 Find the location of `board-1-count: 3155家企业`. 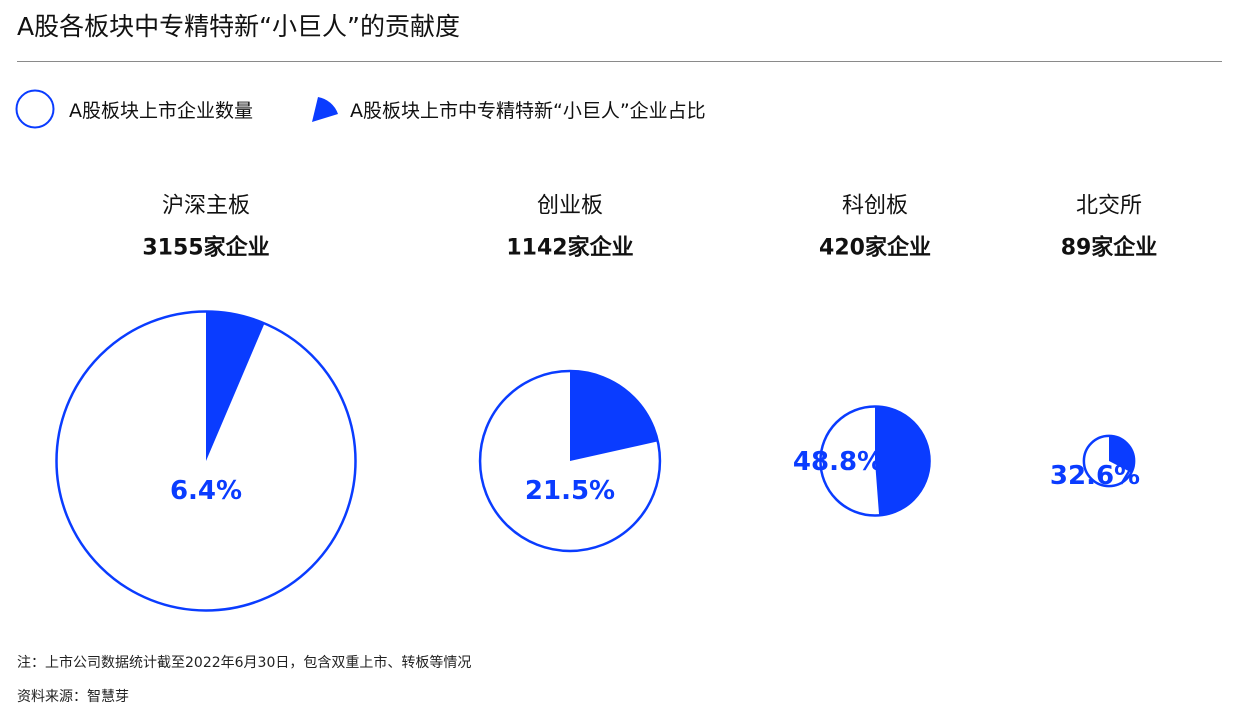

board-1-count: 3155家企业 is located at coordinates (205, 248).